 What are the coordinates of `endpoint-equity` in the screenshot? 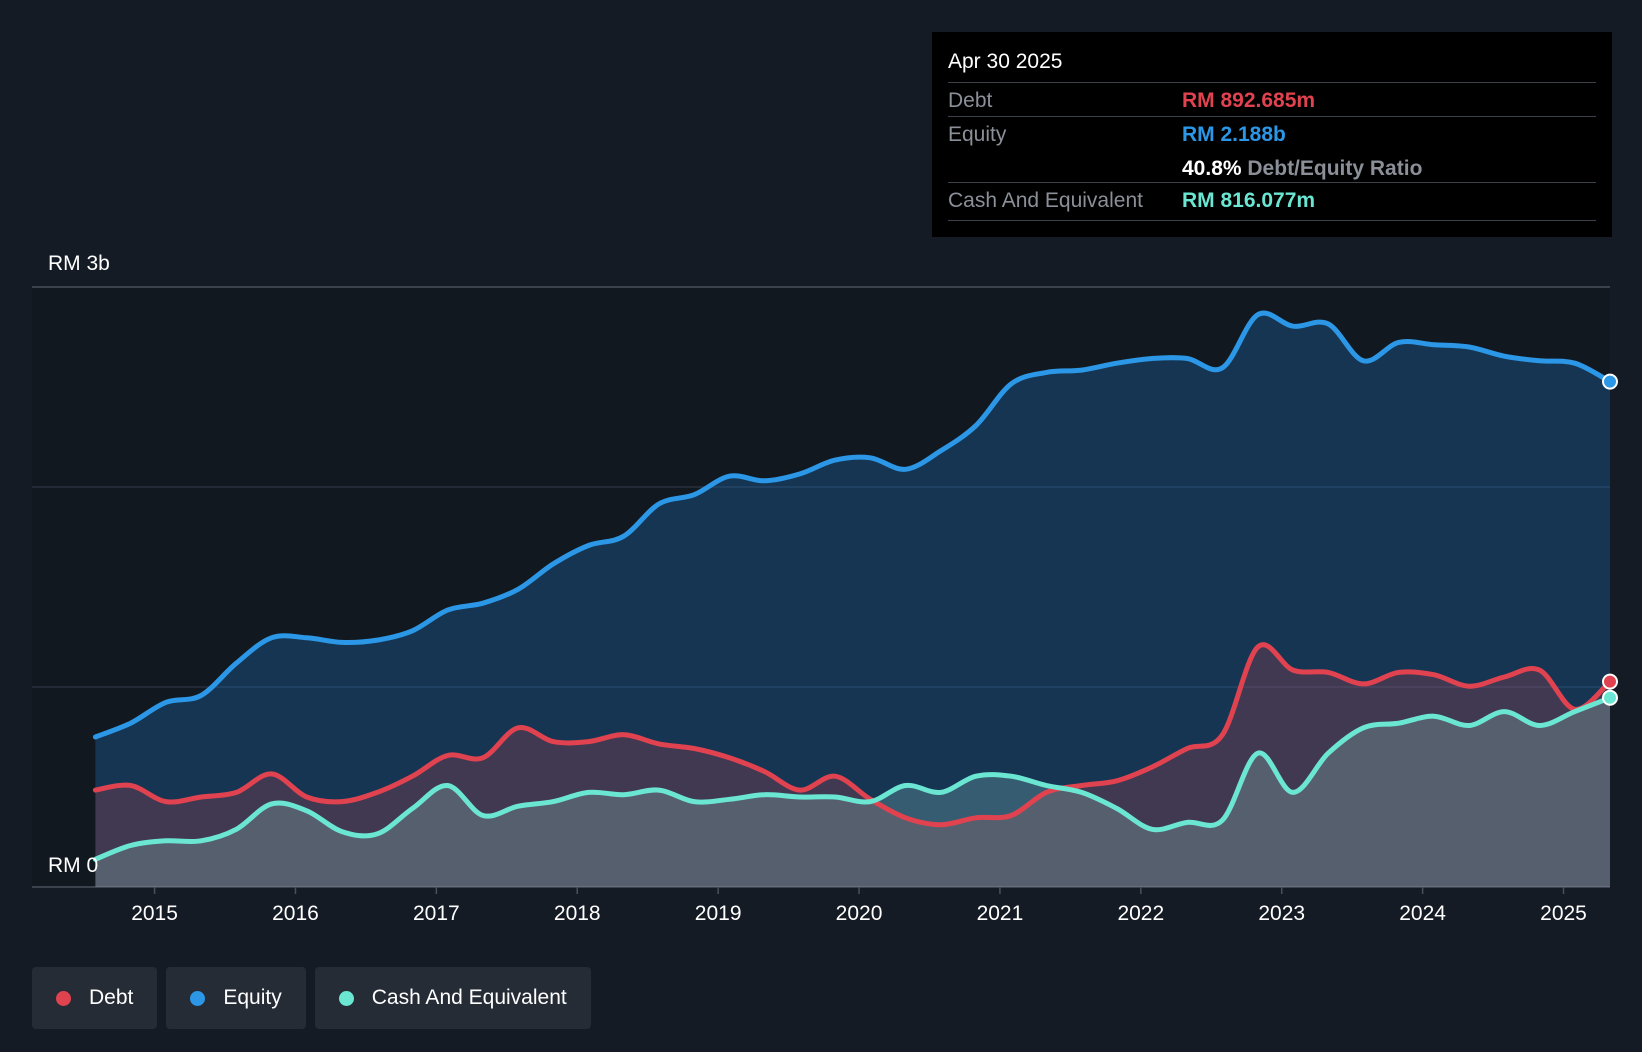 It's located at (1610, 381).